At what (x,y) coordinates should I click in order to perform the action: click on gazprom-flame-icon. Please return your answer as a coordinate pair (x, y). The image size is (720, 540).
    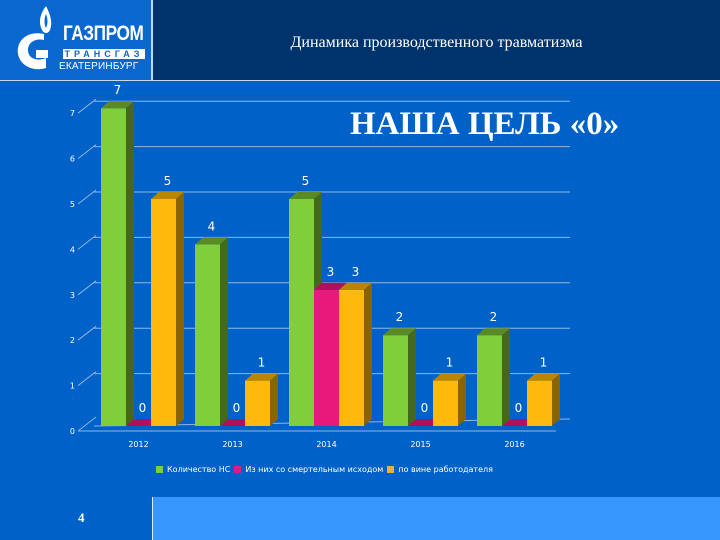
    Looking at the image, I should click on (34, 38).